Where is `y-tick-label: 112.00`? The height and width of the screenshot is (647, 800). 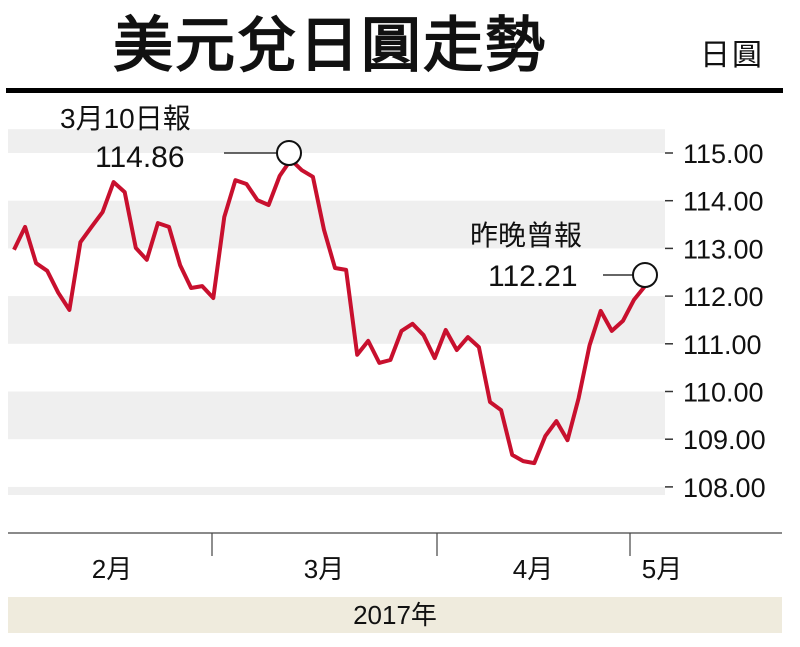 y-tick-label: 112.00 is located at coordinates (723, 297).